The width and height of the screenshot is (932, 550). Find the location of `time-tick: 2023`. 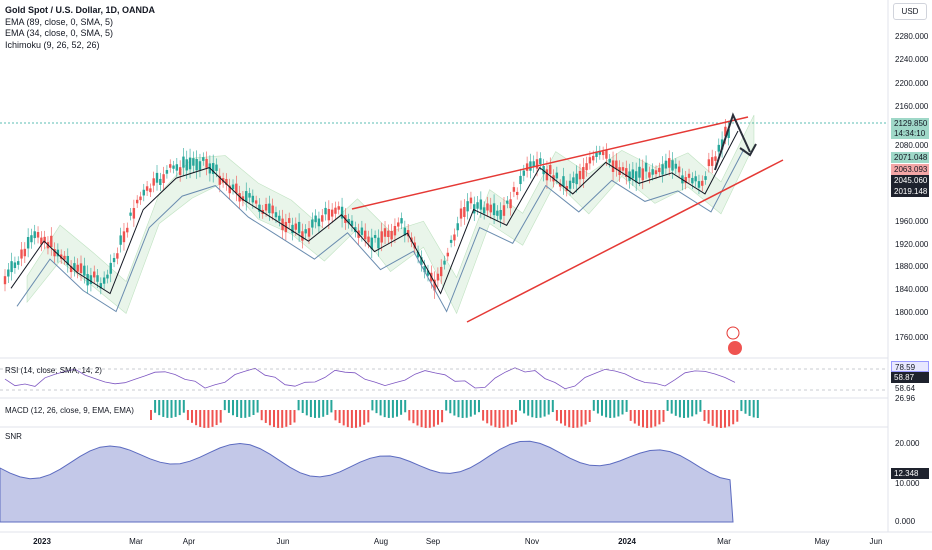

time-tick: 2023 is located at coordinates (42, 541).